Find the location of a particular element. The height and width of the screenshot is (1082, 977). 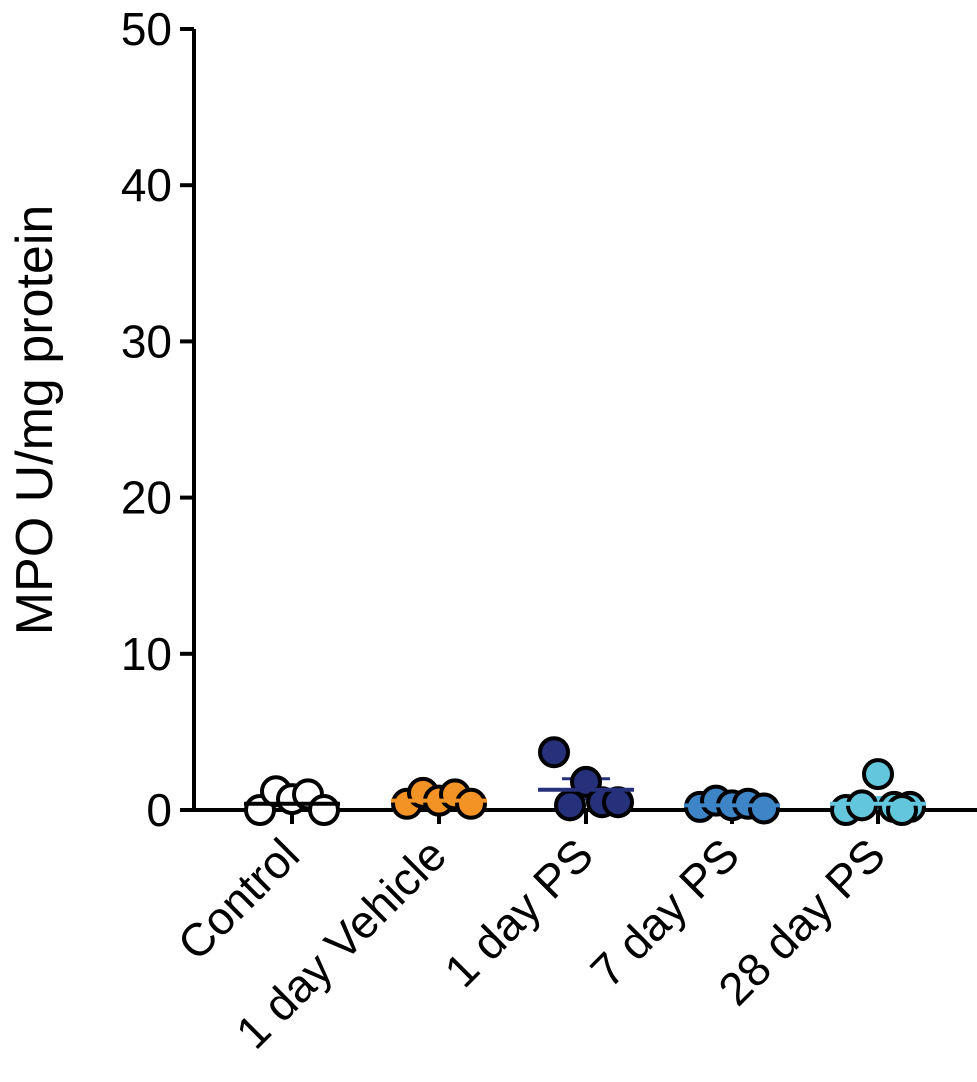

data-marks is located at coordinates (585, 781).